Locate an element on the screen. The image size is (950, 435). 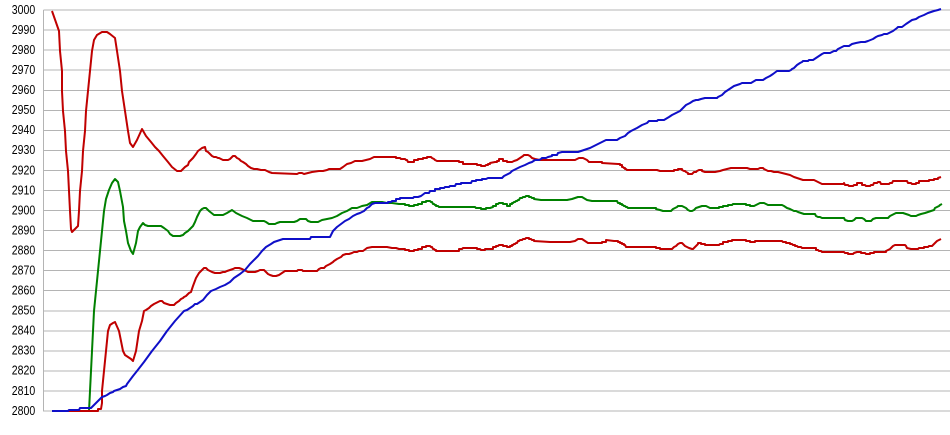
svg-text: 2980 is located at coordinates (23, 49).